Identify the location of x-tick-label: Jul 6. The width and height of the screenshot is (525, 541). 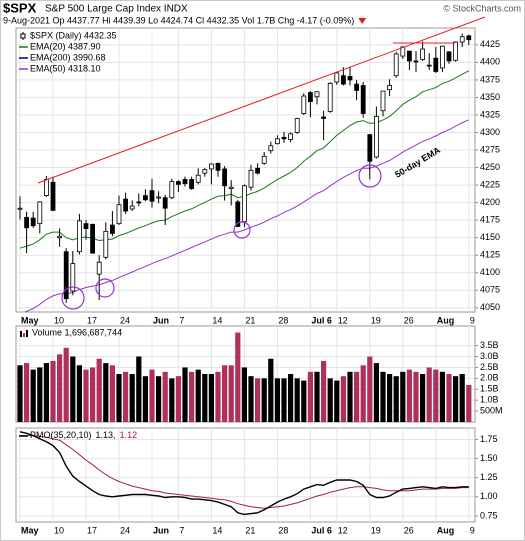
(321, 320).